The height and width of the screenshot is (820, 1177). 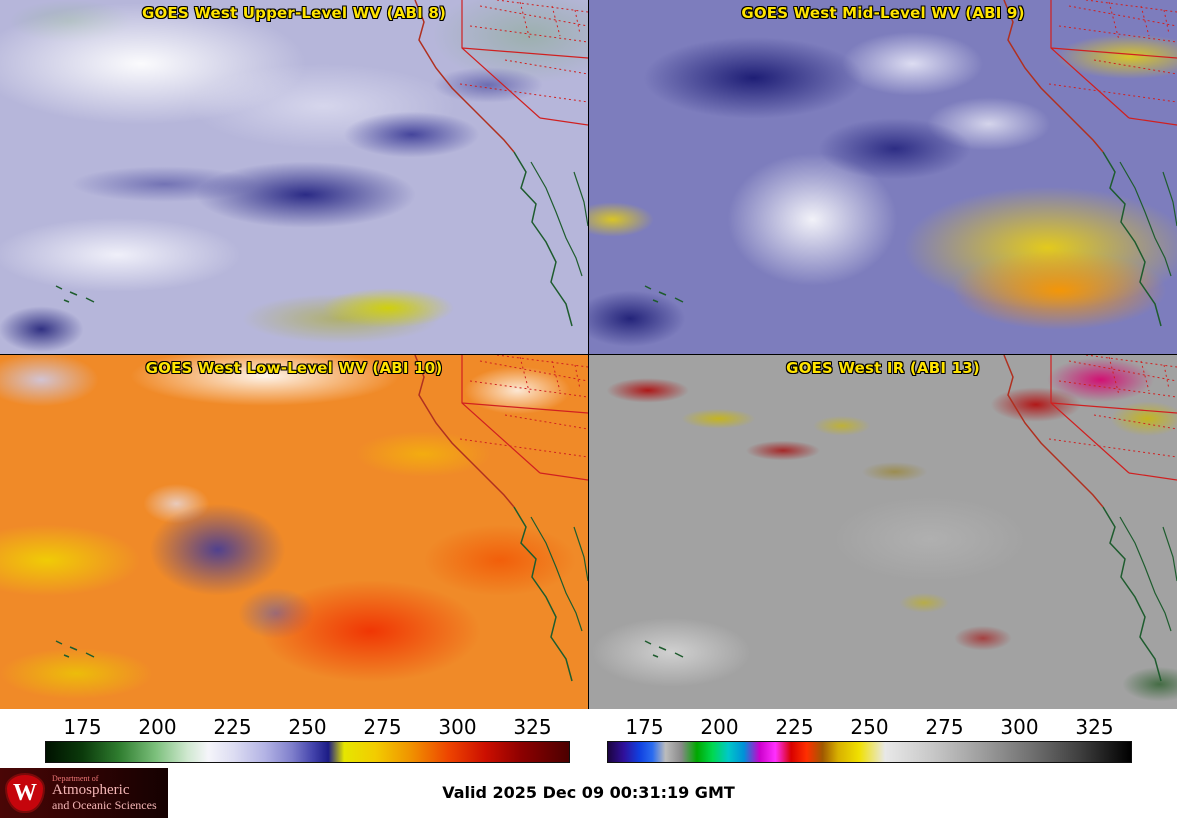 I want to click on logo-dept-line: Department of, so click(x=75, y=778).